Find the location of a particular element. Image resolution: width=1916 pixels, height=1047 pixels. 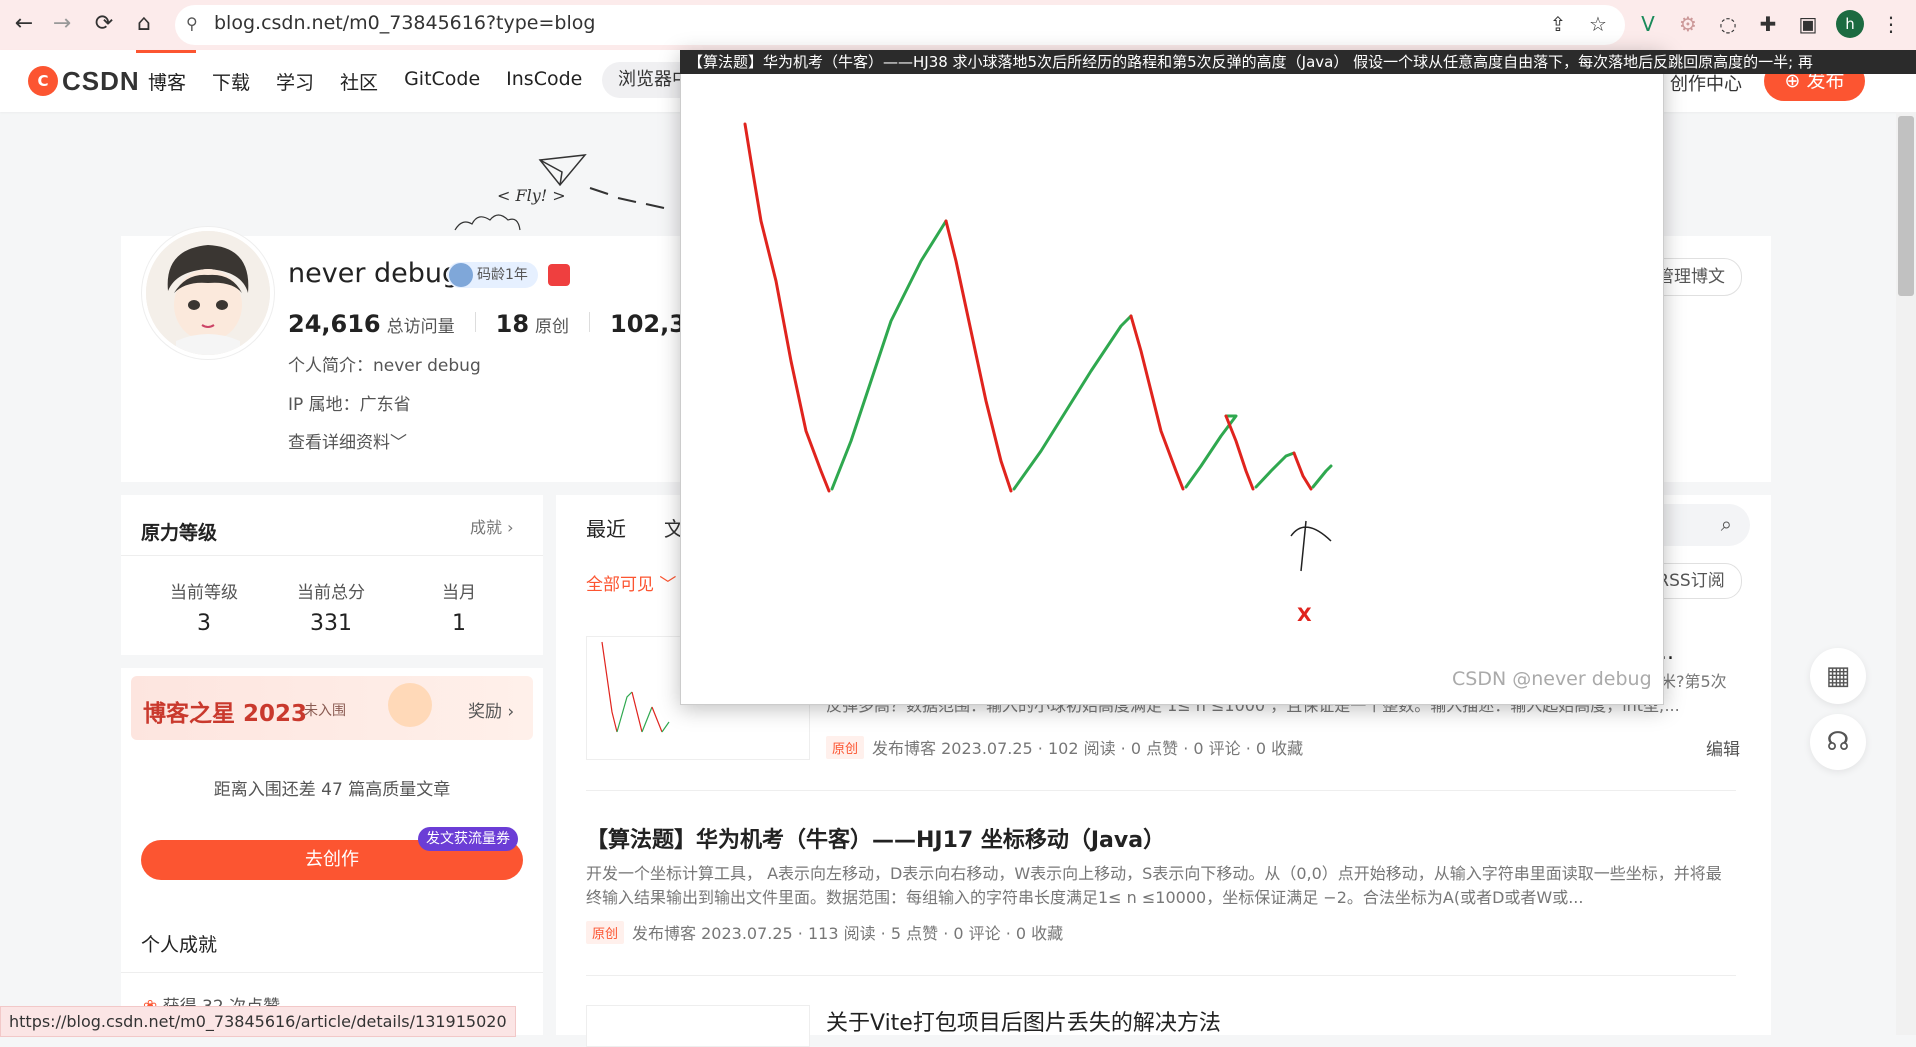

search-icon: ⌕ is located at coordinates (1726, 524).